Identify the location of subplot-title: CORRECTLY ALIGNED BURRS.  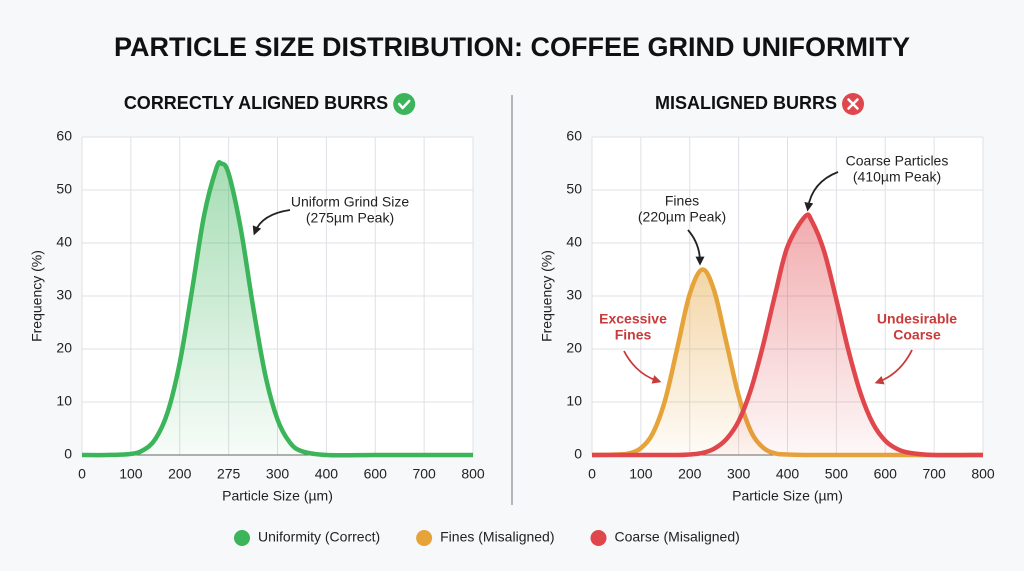
(256, 103).